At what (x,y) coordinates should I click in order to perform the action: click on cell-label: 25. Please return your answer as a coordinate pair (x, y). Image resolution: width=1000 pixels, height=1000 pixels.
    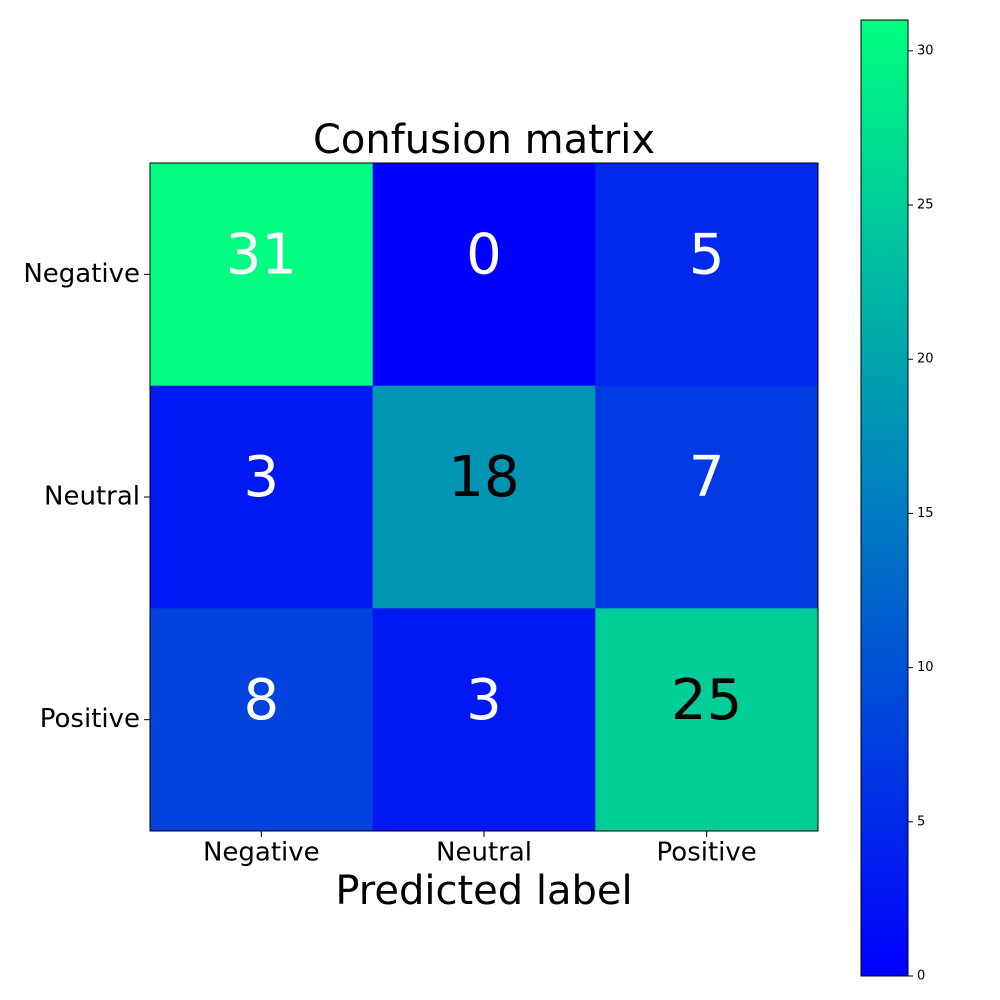
    Looking at the image, I should click on (706, 700).